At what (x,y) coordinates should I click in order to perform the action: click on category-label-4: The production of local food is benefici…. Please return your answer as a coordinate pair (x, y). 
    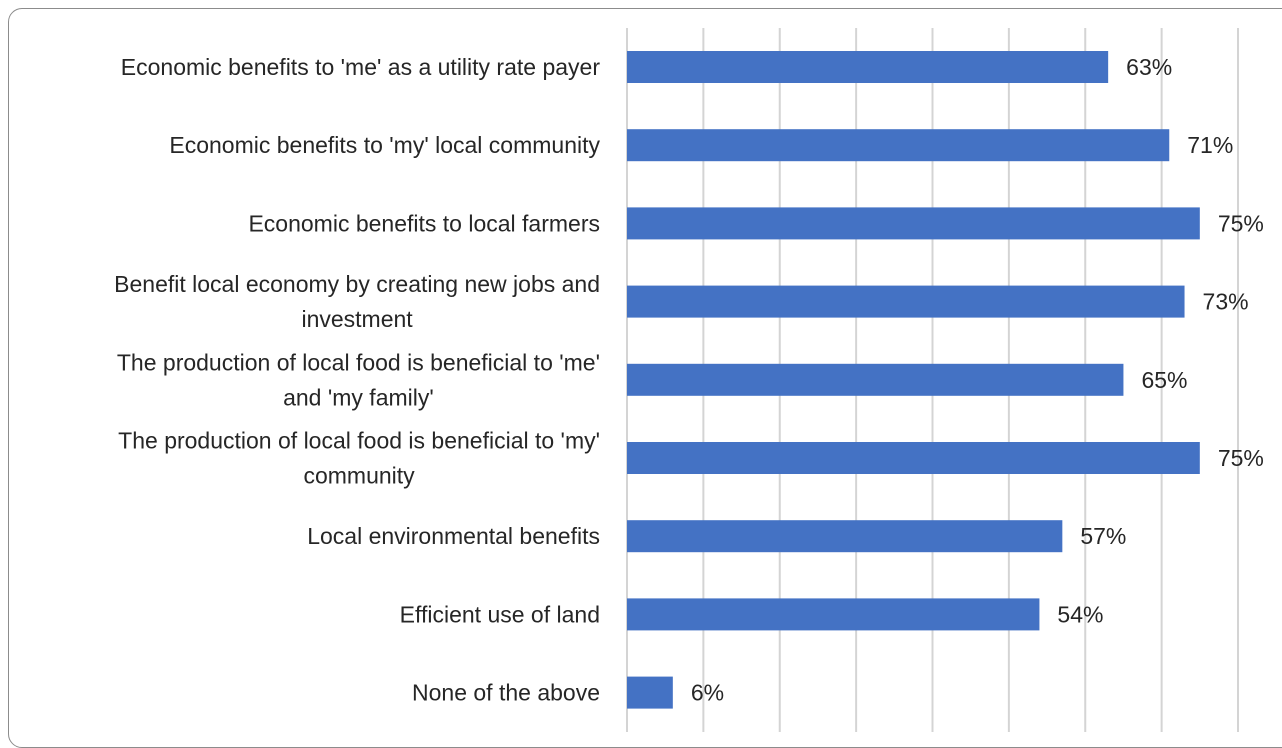
    Looking at the image, I should click on (358, 379).